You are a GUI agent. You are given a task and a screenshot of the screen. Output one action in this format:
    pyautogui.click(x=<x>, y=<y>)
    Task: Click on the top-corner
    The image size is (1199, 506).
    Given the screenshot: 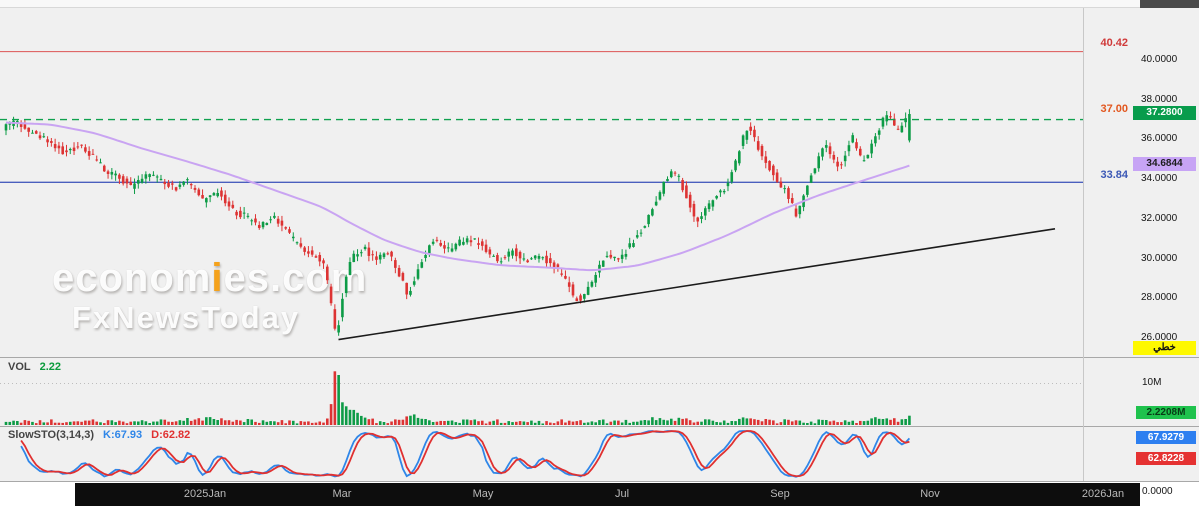 What is the action you would take?
    pyautogui.click(x=1169, y=4)
    